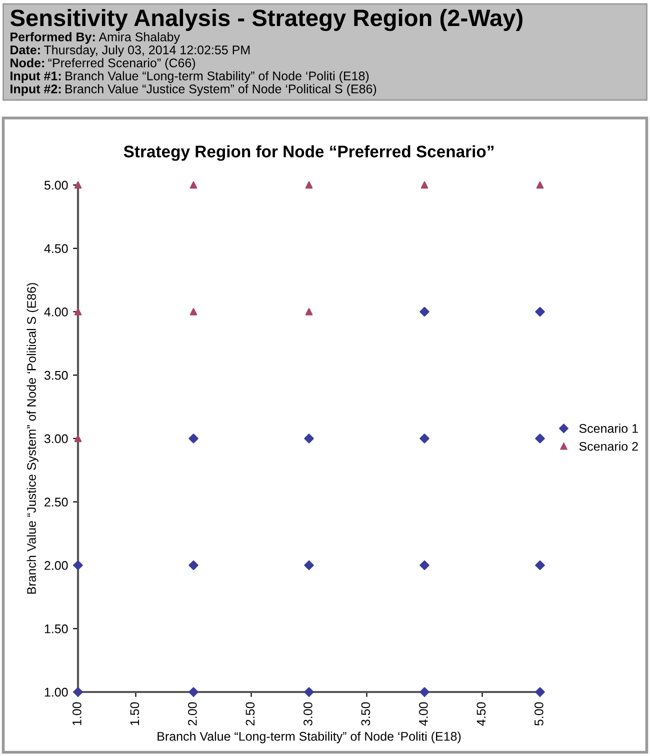 This screenshot has width=650, height=756. I want to click on x-axis-title: Branch Value “Long-term Stability” of Node ‘Politi (E18), so click(309, 738).